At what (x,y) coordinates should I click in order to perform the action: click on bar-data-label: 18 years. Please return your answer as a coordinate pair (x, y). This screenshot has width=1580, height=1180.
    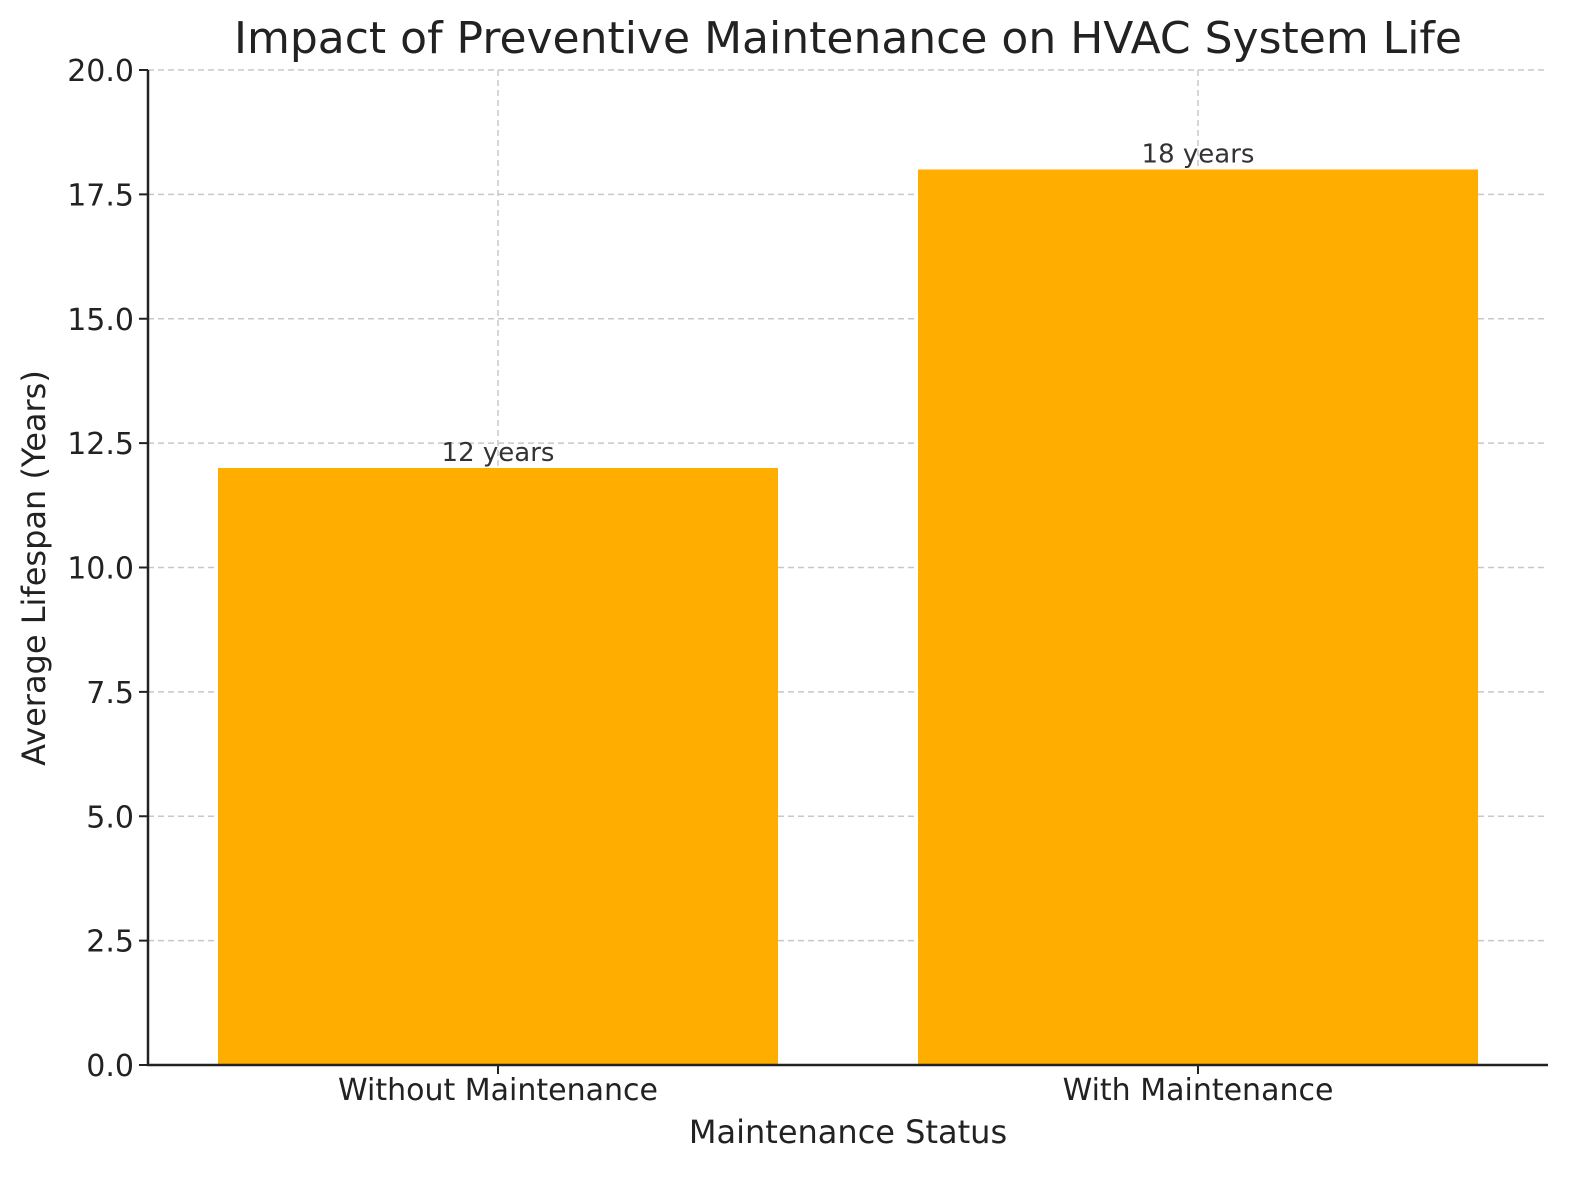
    Looking at the image, I should click on (1198, 155).